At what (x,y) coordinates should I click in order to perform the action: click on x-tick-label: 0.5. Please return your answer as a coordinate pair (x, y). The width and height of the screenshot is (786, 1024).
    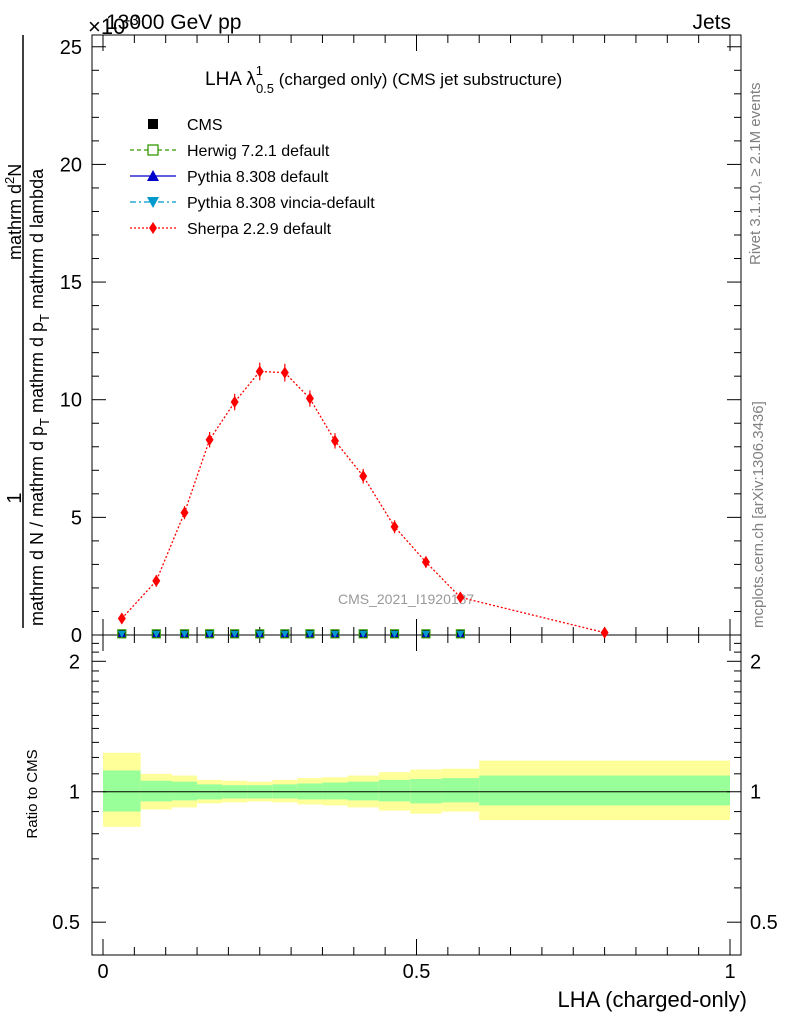
    Looking at the image, I should click on (417, 972).